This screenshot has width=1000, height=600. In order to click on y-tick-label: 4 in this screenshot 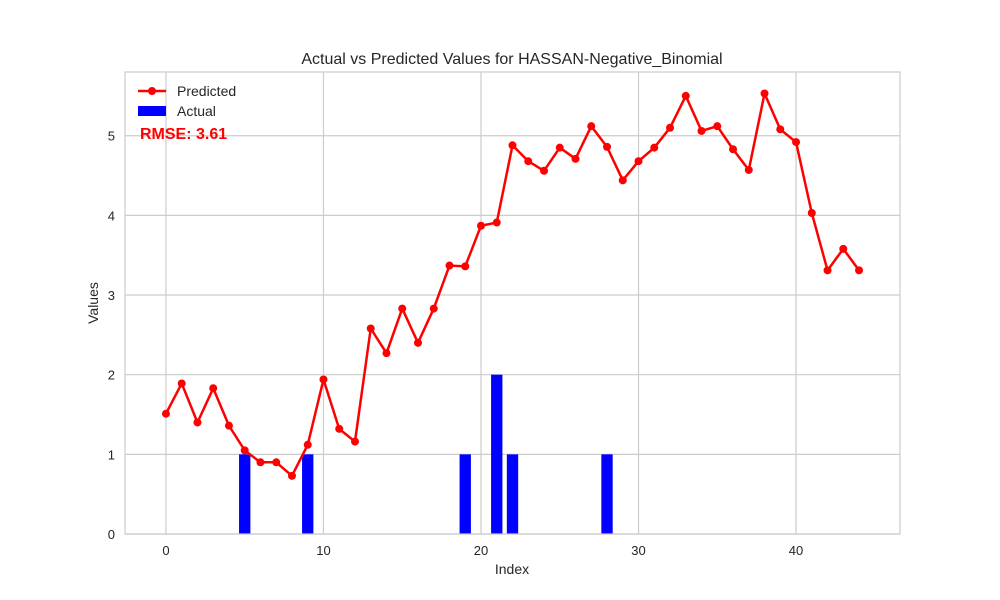, I will do `click(111, 215)`.